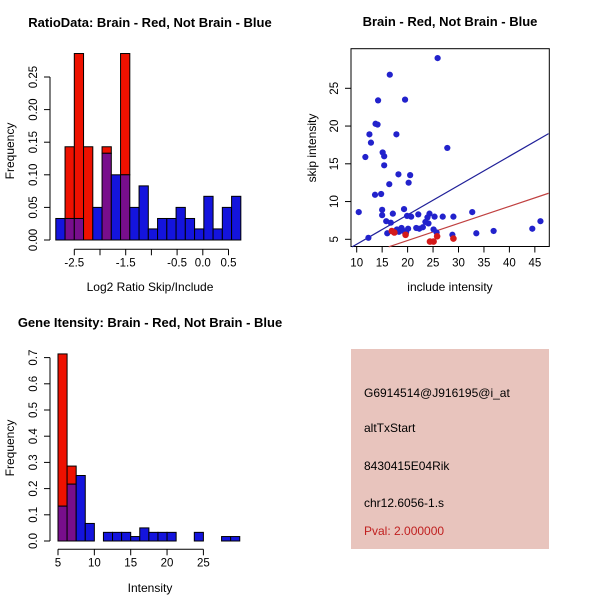 This screenshot has height=600, width=600. I want to click on scatter-axes: 10 15 20 25 30 35 40 45 5 10 15 20 25, so click(439, 159).